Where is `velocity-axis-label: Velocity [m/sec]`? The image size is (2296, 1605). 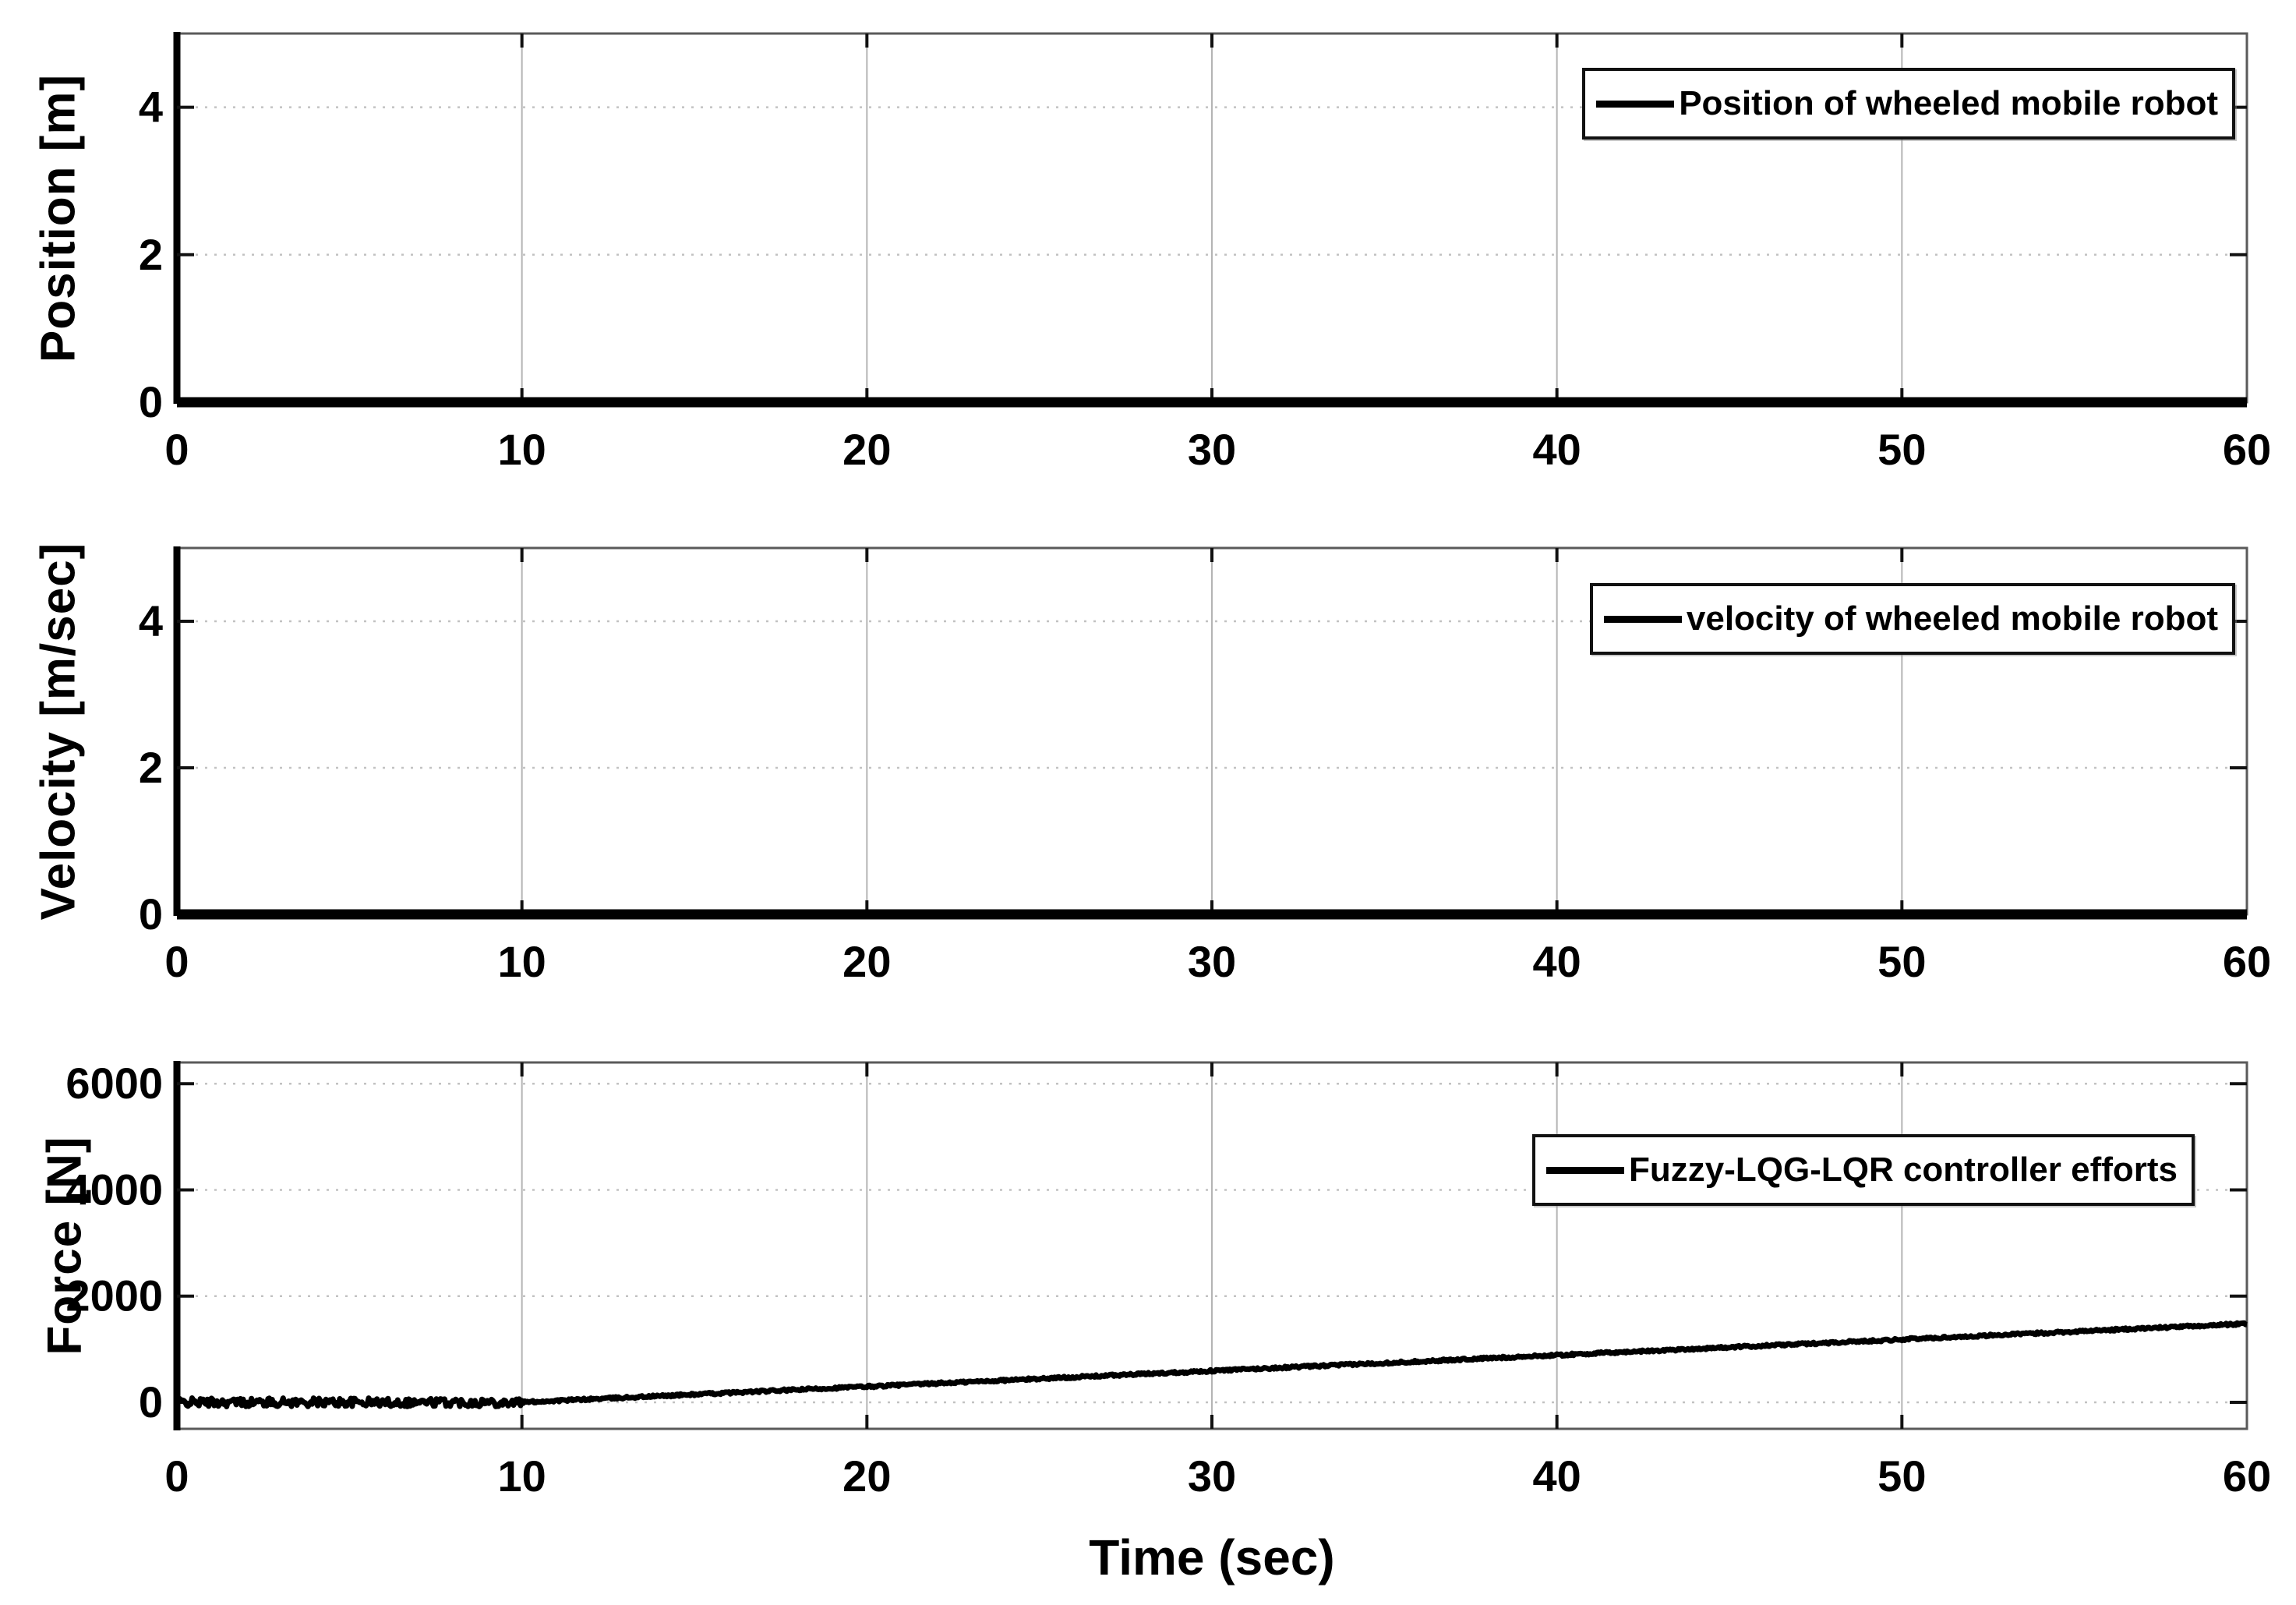
velocity-axis-label: Velocity [m/sec] is located at coordinates (58, 731).